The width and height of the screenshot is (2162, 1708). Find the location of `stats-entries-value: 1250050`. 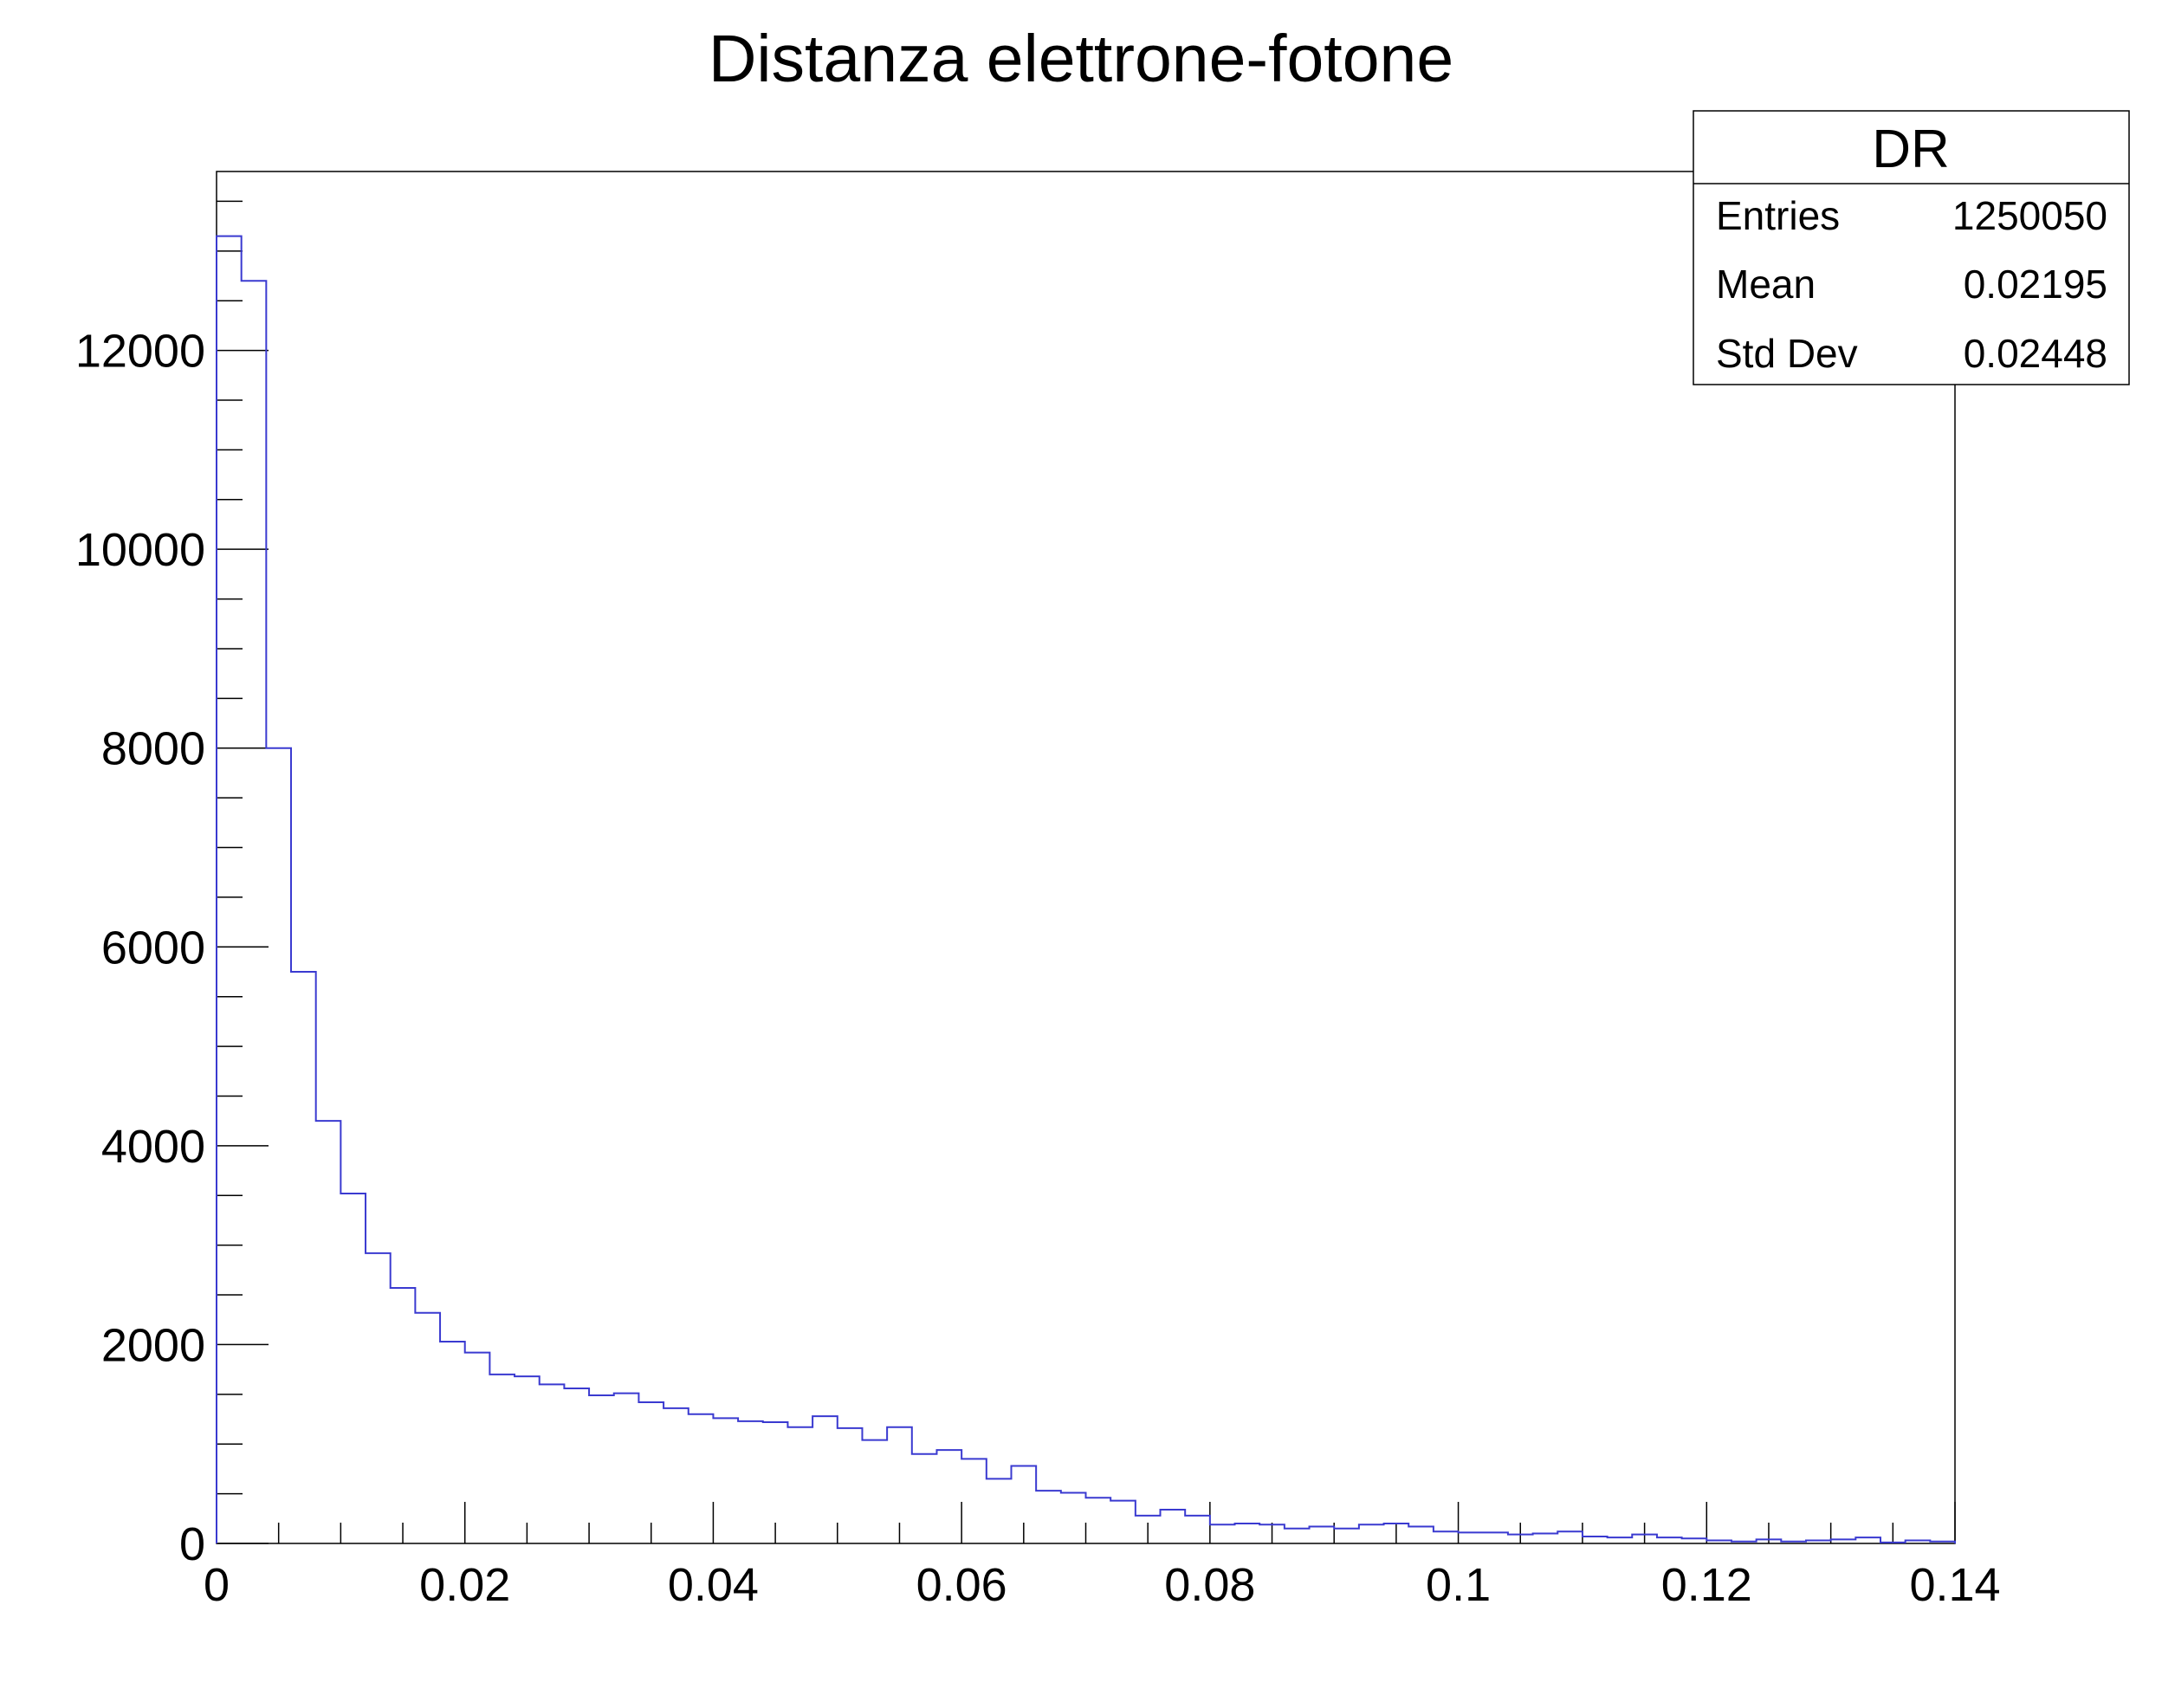

stats-entries-value: 1250050 is located at coordinates (2029, 215).